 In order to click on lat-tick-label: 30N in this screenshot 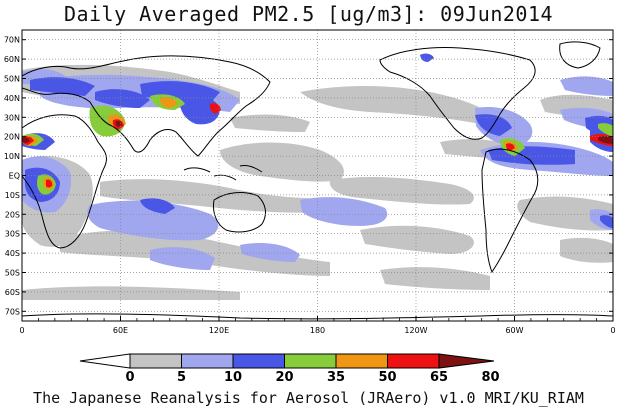, I will do `click(12, 117)`.